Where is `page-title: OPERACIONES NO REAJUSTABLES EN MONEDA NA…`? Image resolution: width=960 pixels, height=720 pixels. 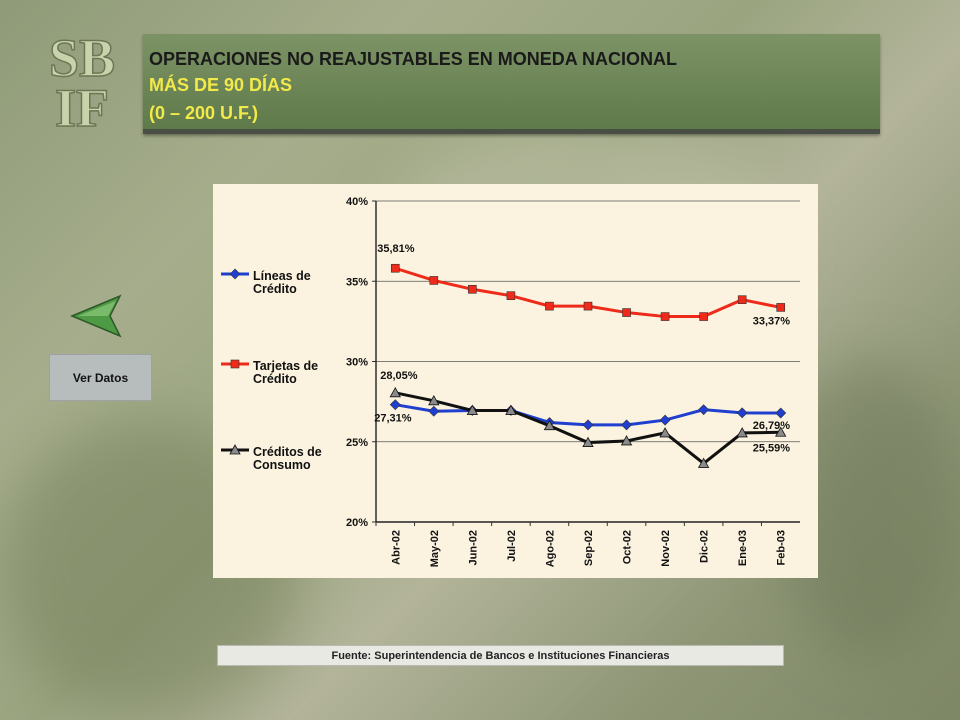 page-title: OPERACIONES NO REAJUSTABLES EN MONEDA NA… is located at coordinates (413, 59).